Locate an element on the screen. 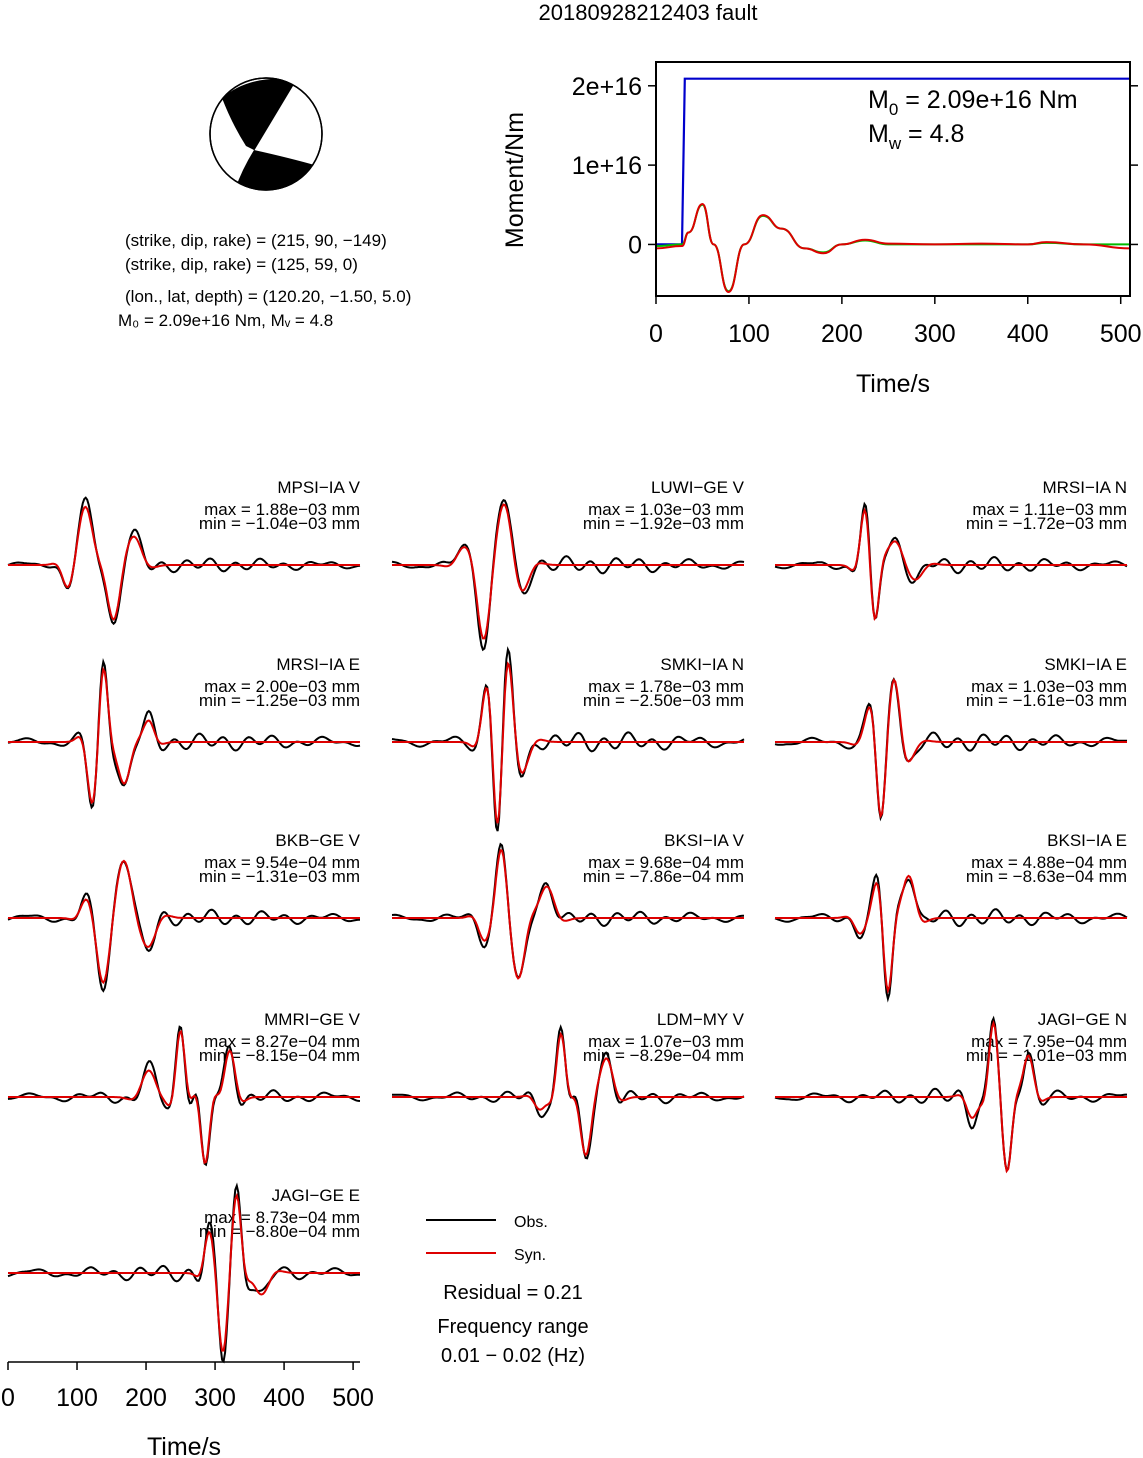  station-min: min = −1.25e−03 mm is located at coordinates (279, 700).